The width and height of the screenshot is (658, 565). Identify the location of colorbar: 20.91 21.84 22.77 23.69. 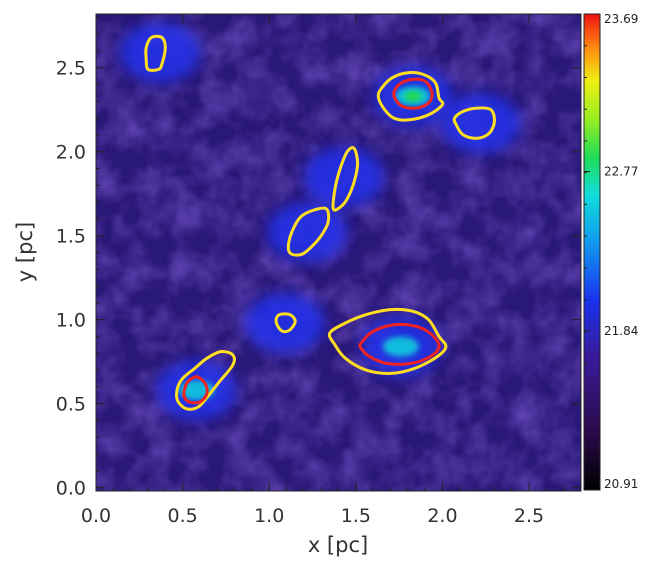
(610, 251).